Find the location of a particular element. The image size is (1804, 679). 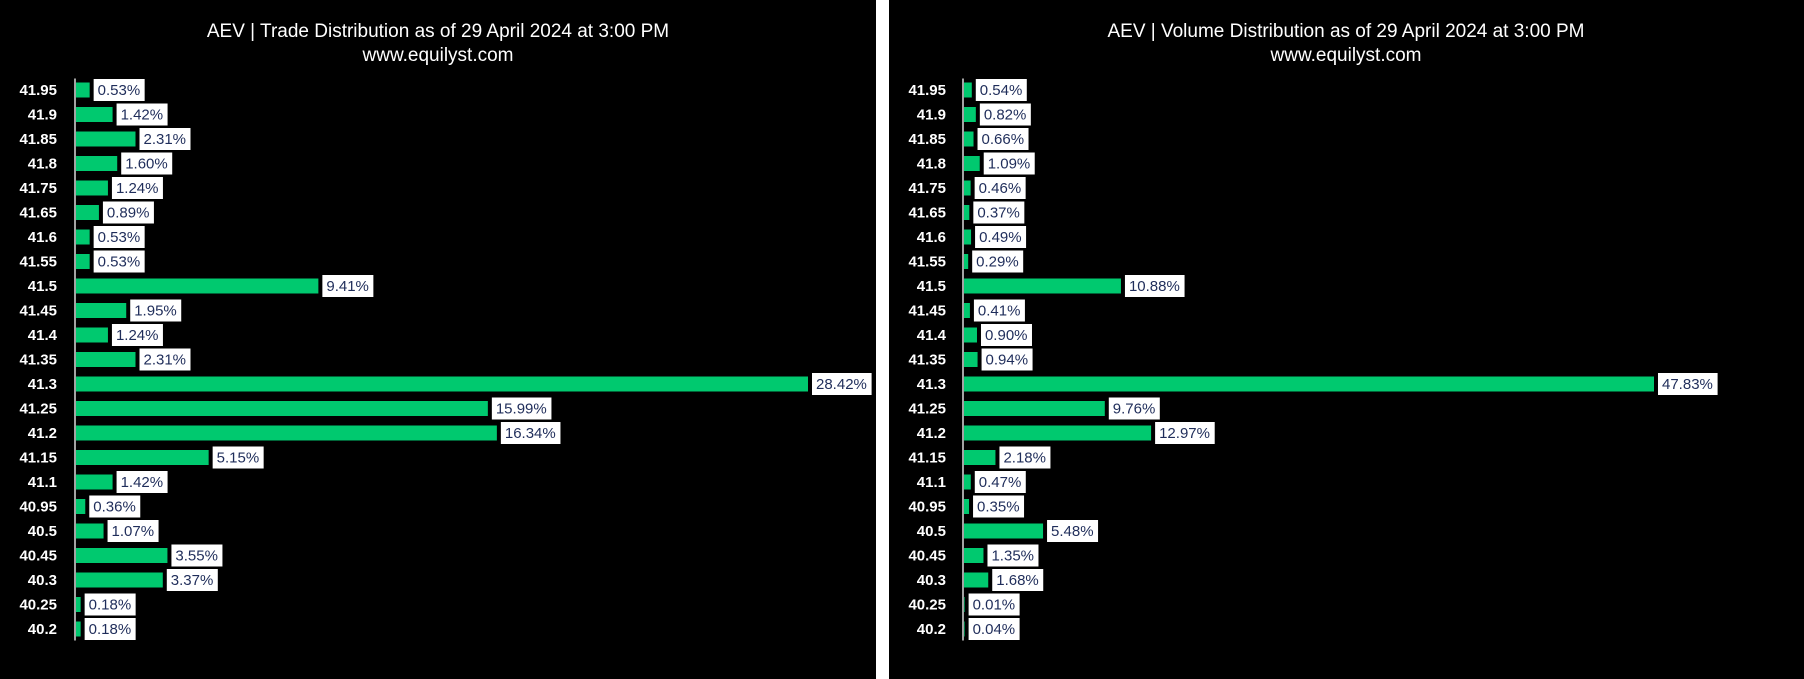

data-label: 0.66% is located at coordinates (1003, 139).